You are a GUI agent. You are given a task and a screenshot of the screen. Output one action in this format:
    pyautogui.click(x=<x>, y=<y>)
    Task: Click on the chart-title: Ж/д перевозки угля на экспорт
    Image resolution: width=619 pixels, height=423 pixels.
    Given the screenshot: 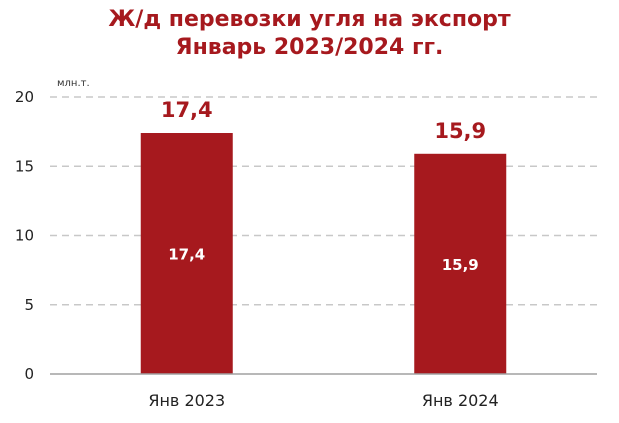 What is the action you would take?
    pyautogui.click(x=309, y=19)
    